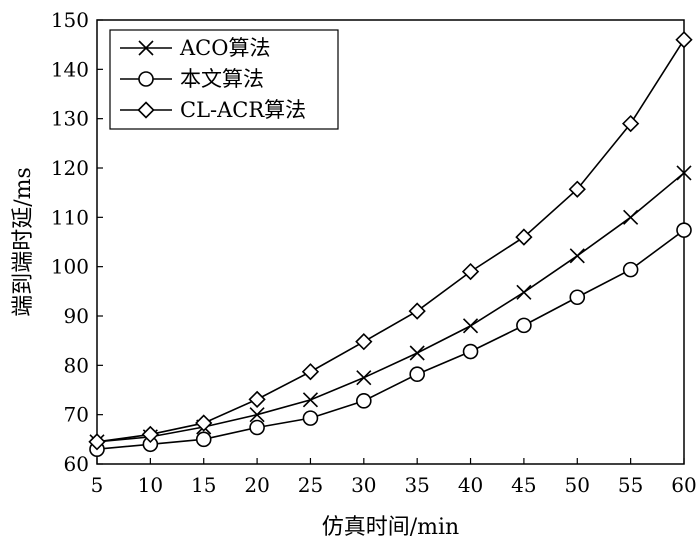 This screenshot has width=700, height=545. I want to click on x-tick-label: 30, so click(363, 485).